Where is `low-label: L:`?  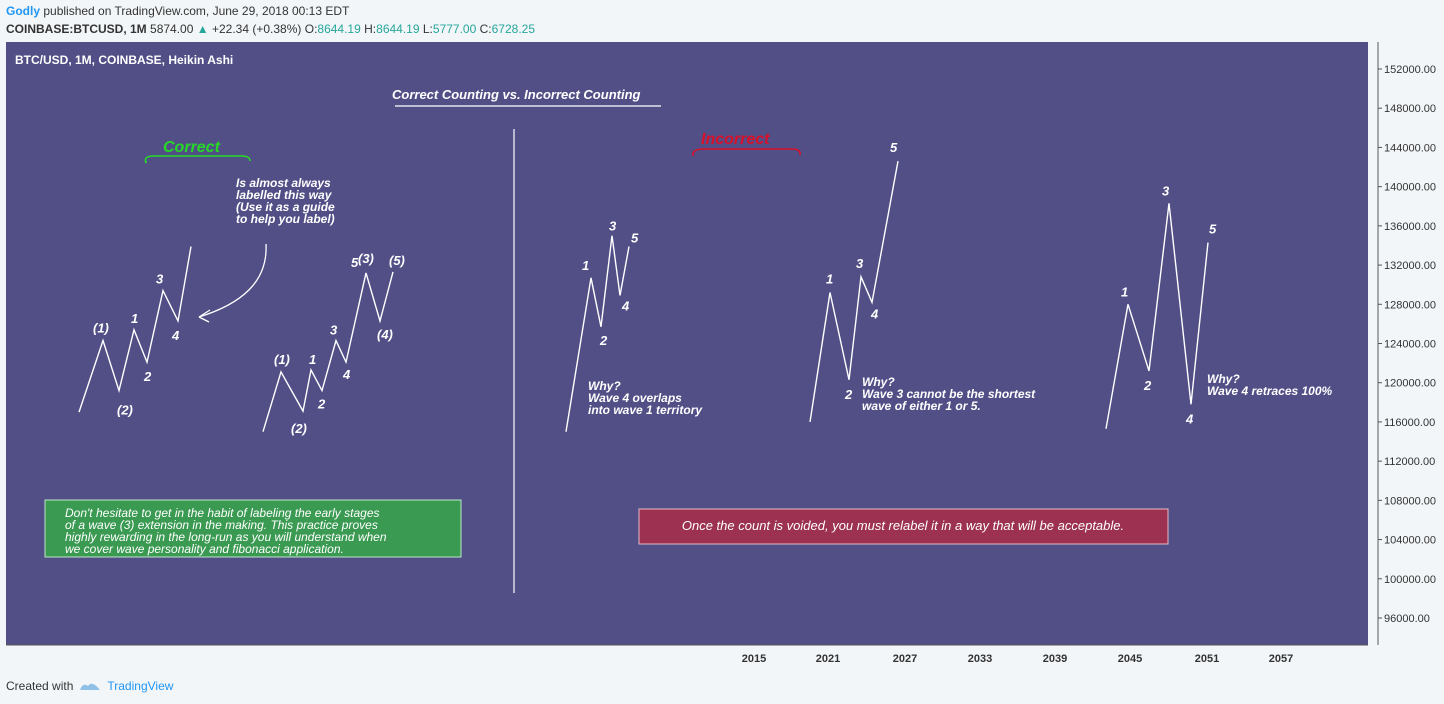 low-label: L: is located at coordinates (427, 29).